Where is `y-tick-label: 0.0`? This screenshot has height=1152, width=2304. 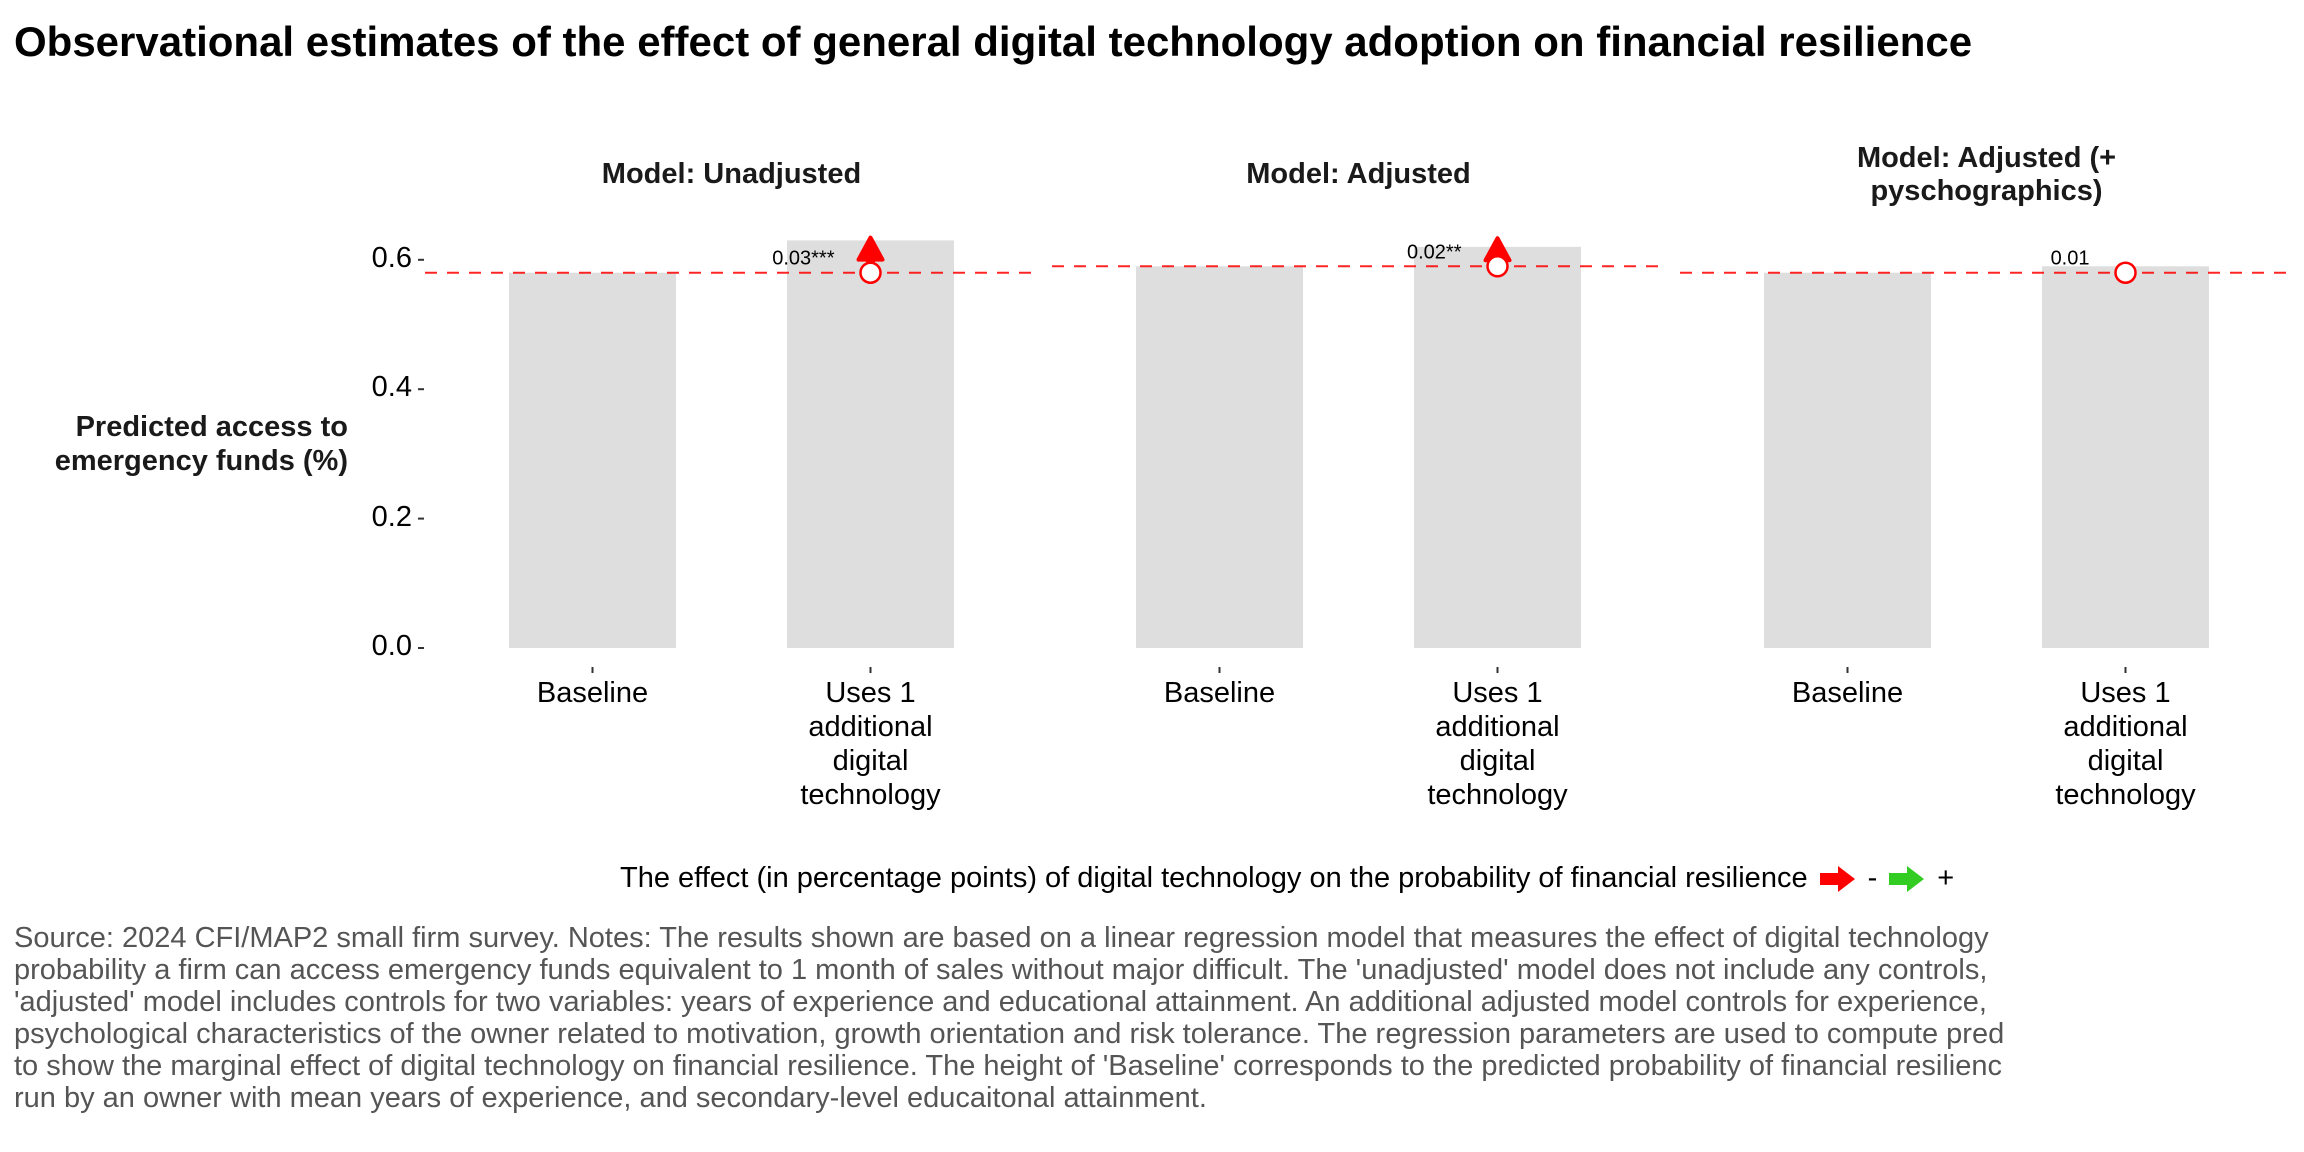
y-tick-label: 0.0 is located at coordinates (391, 646).